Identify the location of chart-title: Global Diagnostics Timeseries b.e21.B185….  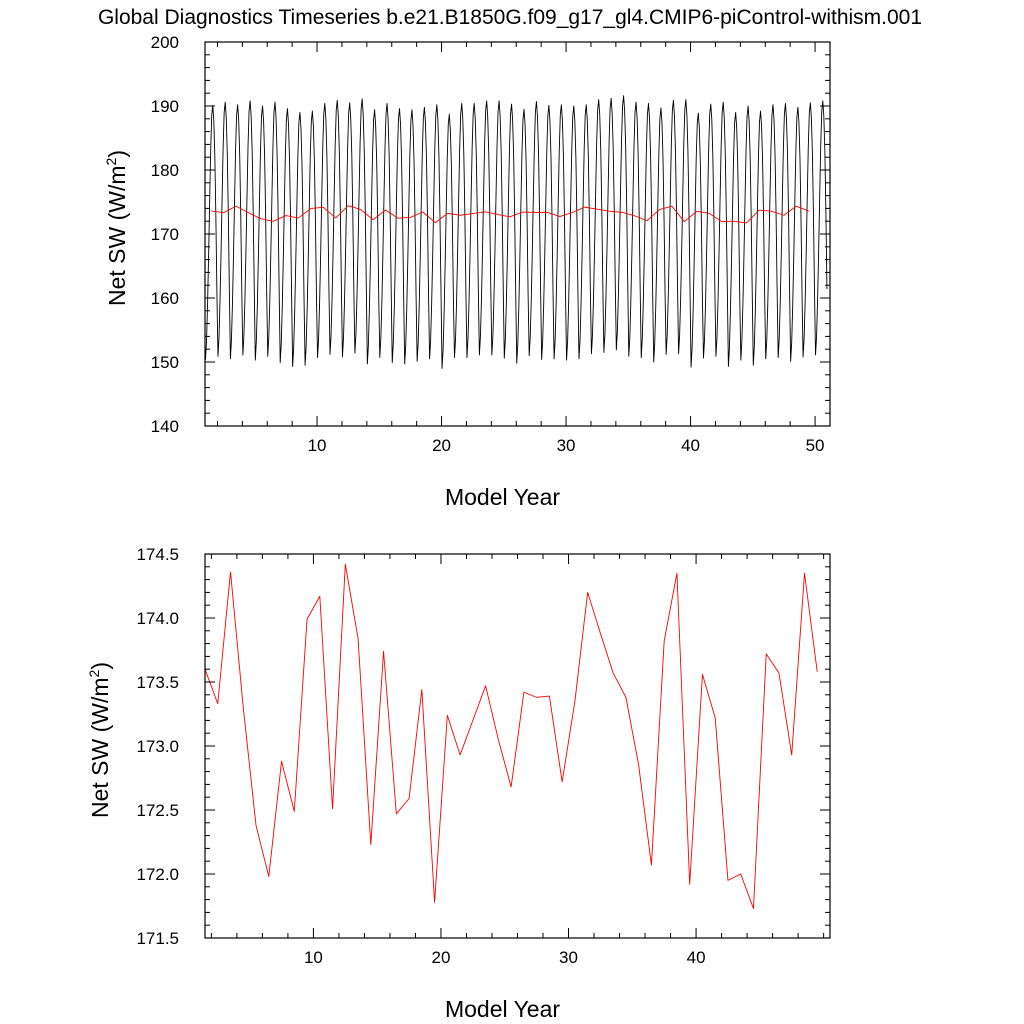
(510, 17).